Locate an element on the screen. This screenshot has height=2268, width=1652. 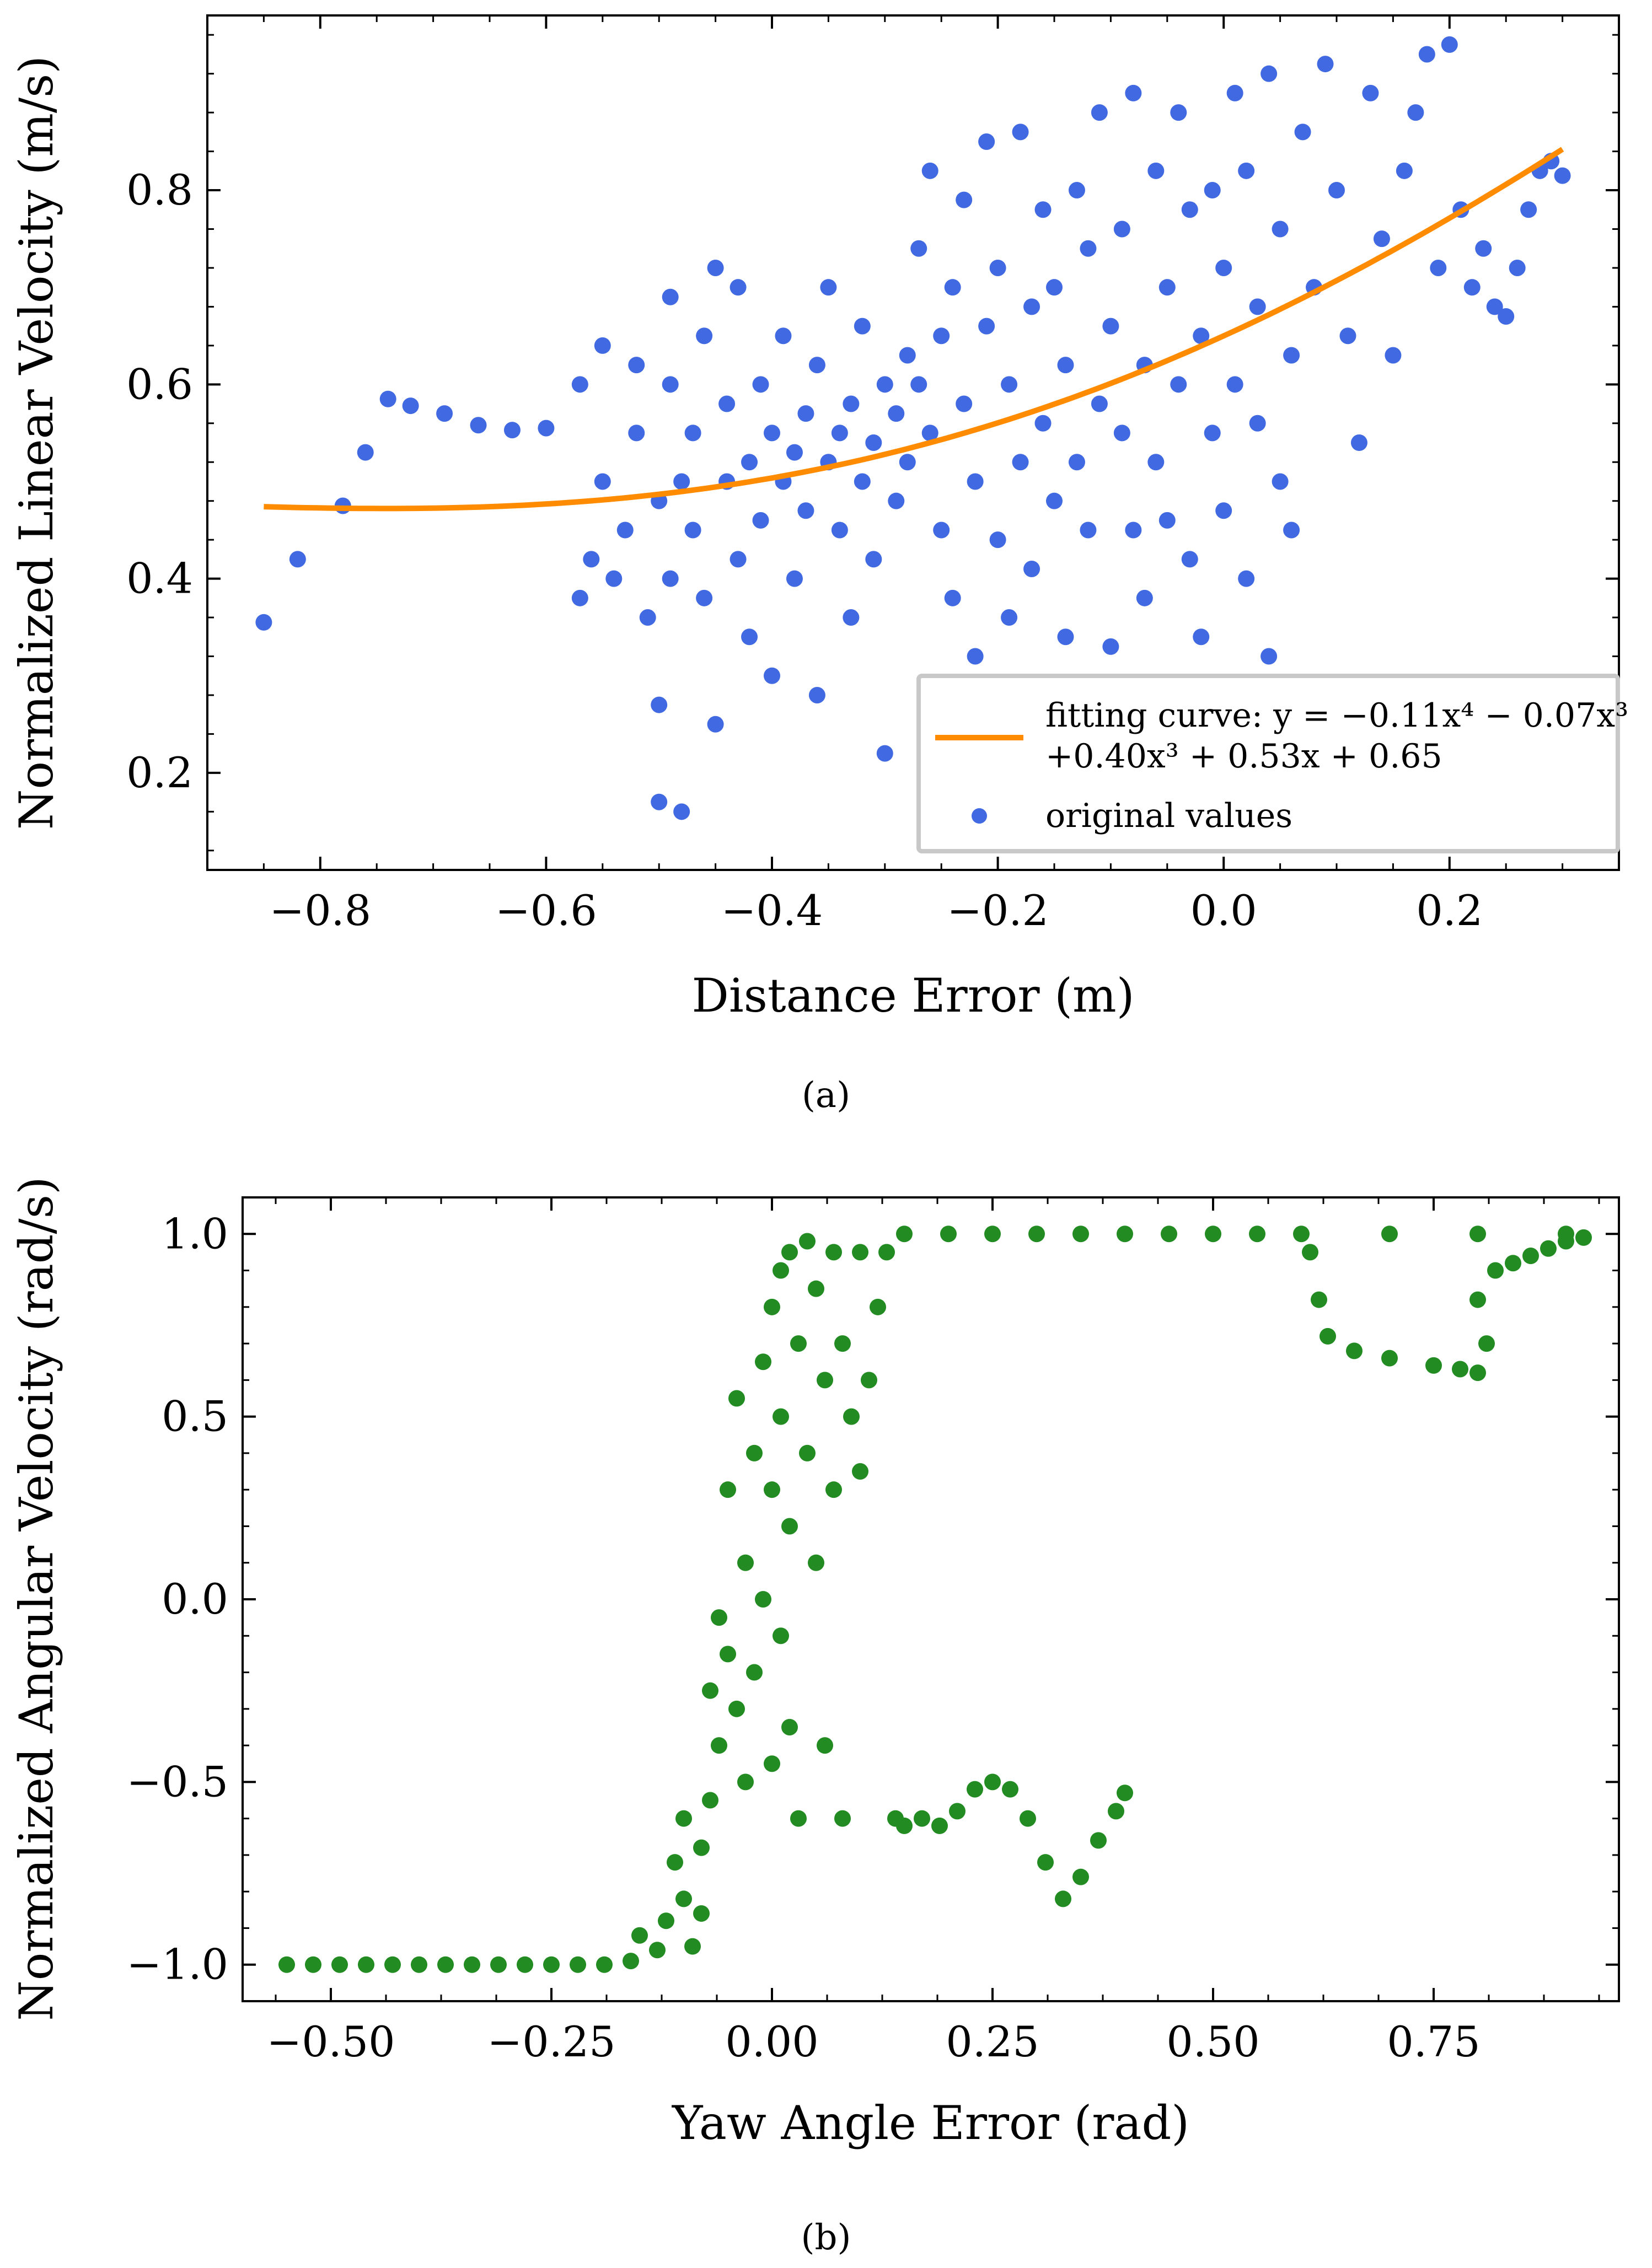
b-xtick-label: −0.50 is located at coordinates (331, 2041).